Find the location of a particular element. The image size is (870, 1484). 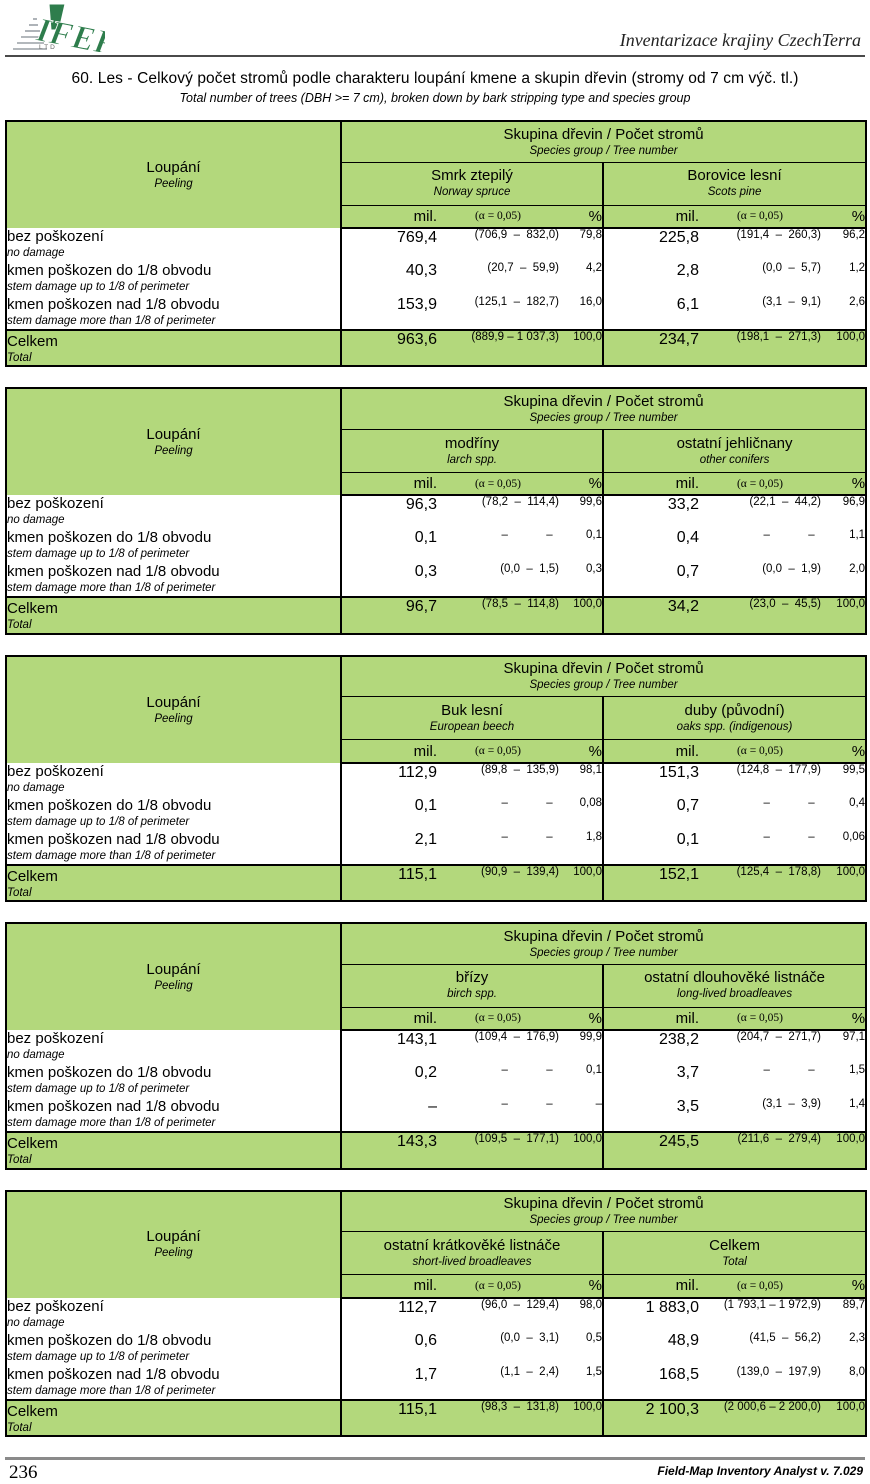

pct-value: 99,6 is located at coordinates (581, 512).